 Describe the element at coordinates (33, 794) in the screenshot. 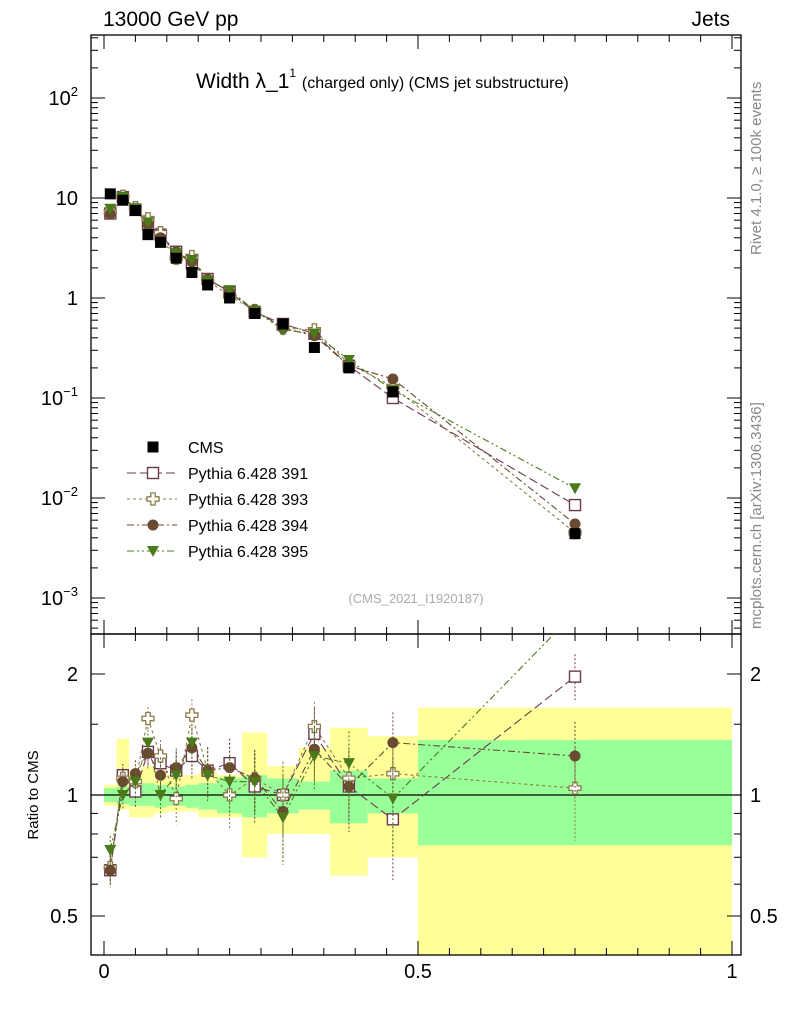

I see `ratio-y-axis-label: Ratio to CMS` at that location.